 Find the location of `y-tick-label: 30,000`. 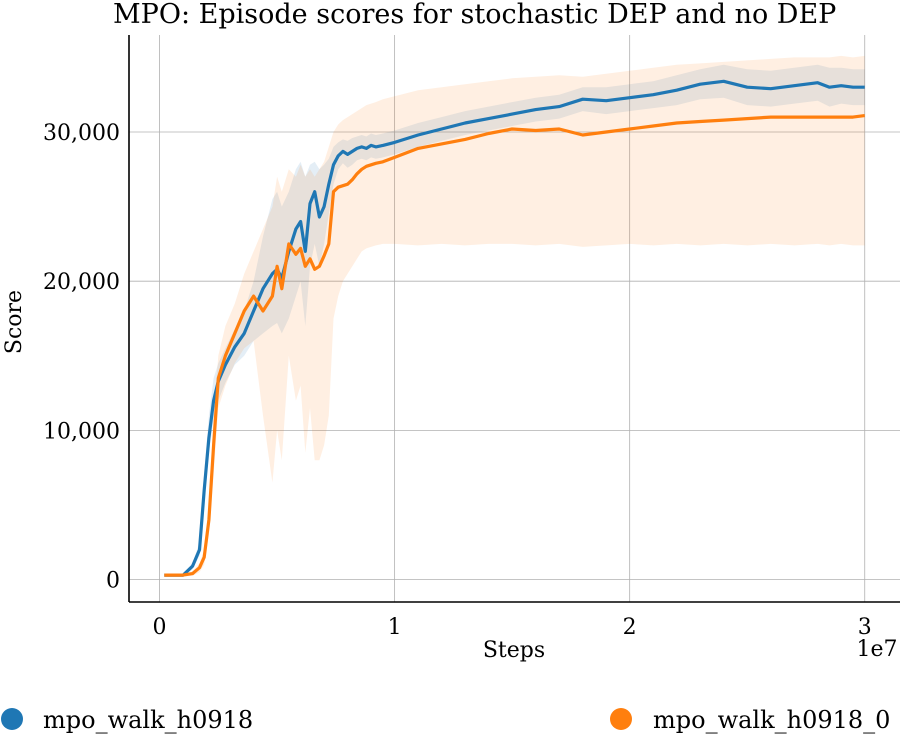

y-tick-label: 30,000 is located at coordinates (81, 133).